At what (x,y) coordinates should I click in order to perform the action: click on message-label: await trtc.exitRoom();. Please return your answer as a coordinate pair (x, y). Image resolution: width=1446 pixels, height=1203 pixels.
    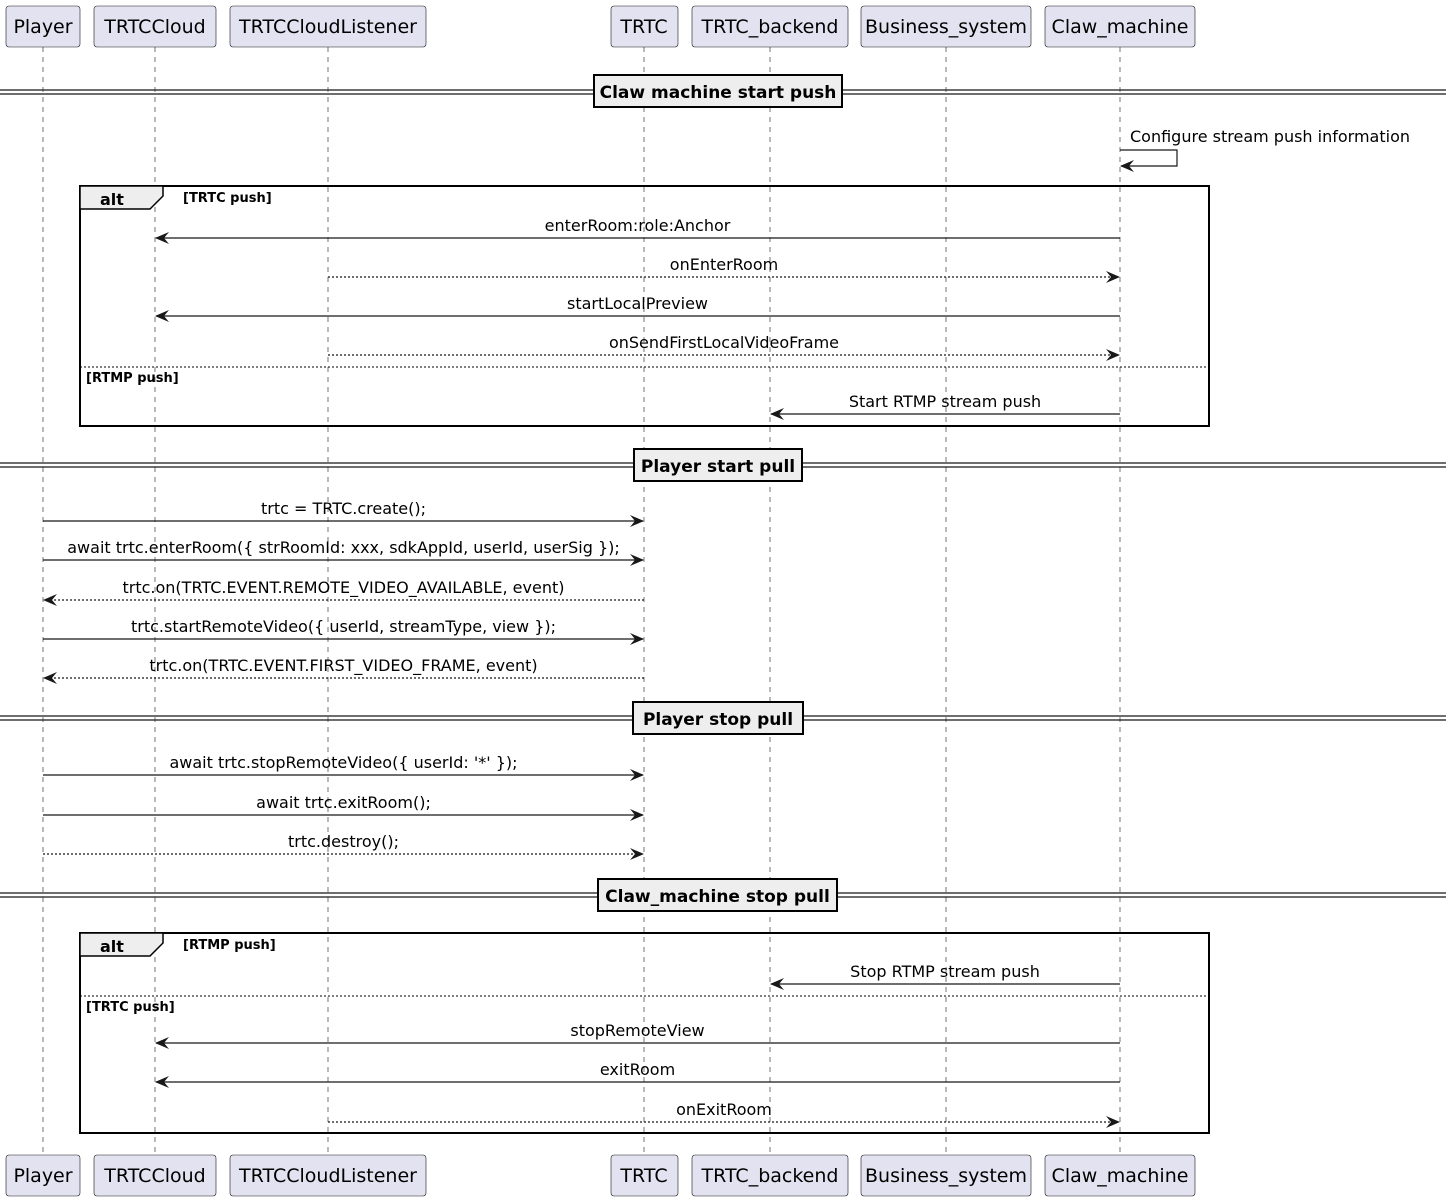
    Looking at the image, I should click on (343, 802).